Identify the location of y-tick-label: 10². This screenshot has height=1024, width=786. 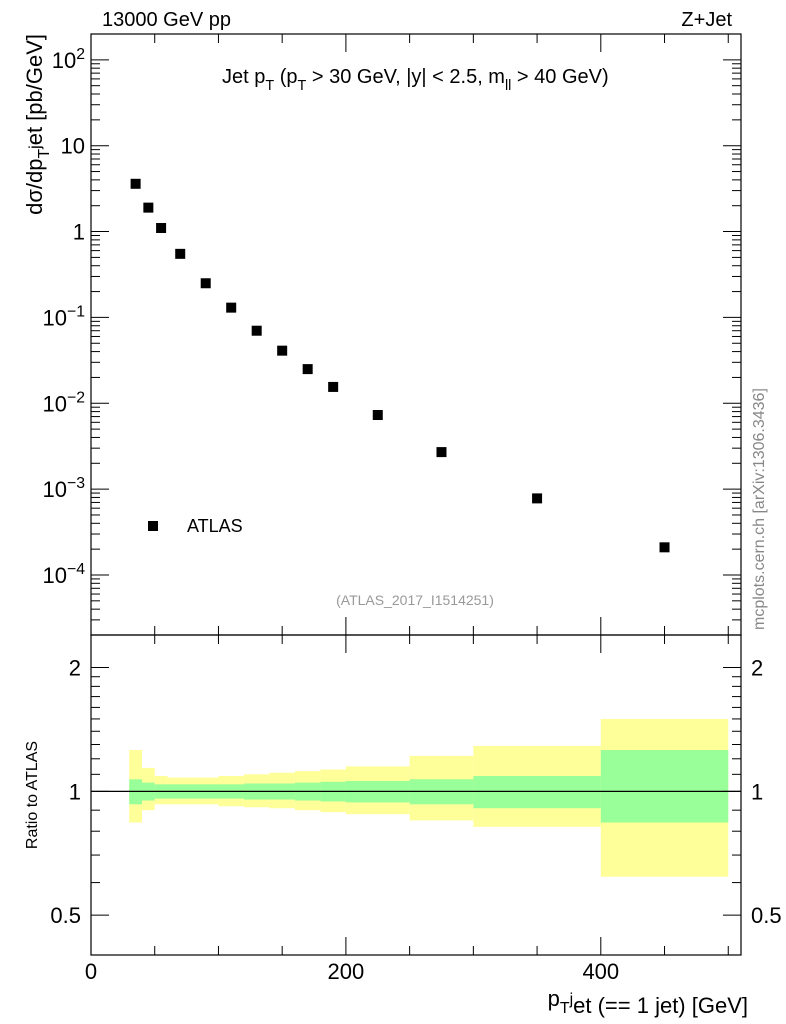
(68, 59).